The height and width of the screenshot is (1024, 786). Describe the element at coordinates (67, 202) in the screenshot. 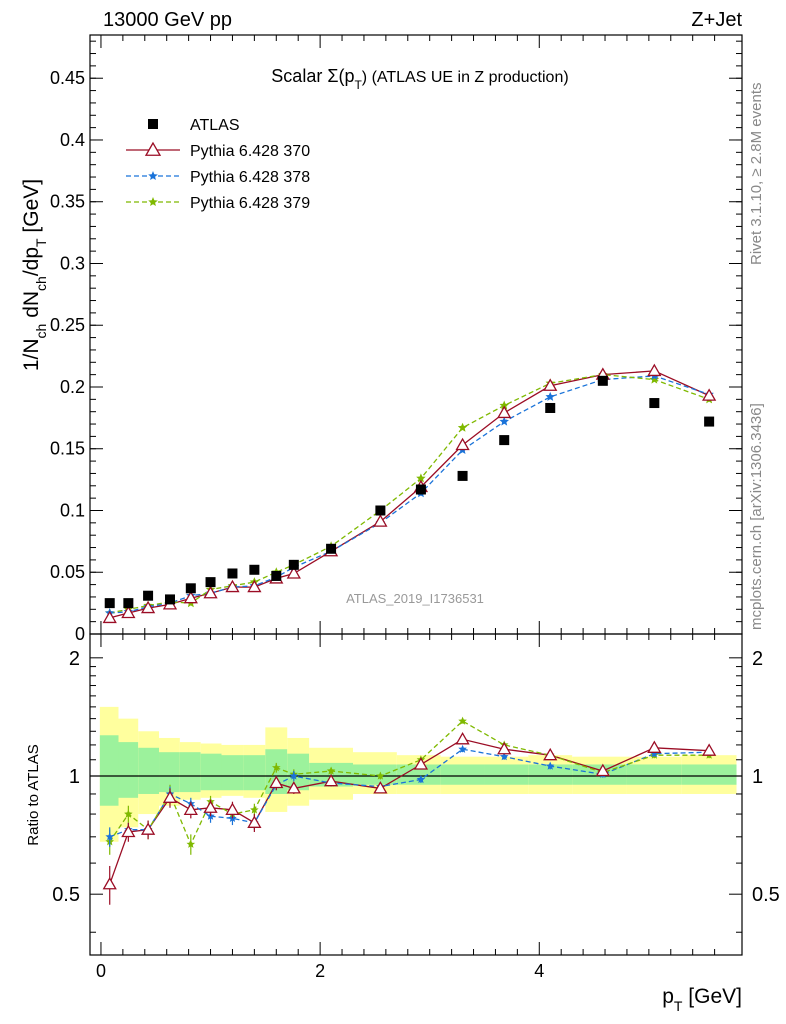

I see `y-tick-label: 0.35` at that location.